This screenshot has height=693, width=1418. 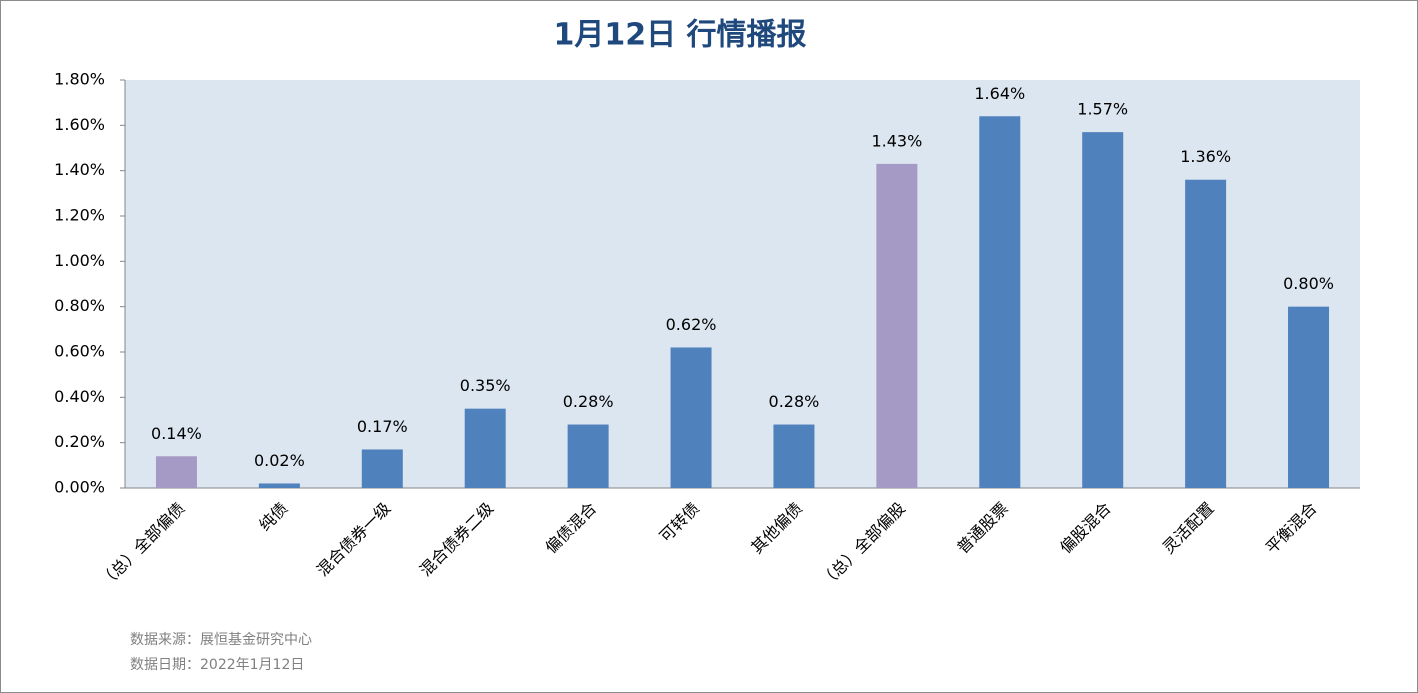 I want to click on y-tick-label: 0.40%, so click(x=79, y=396).